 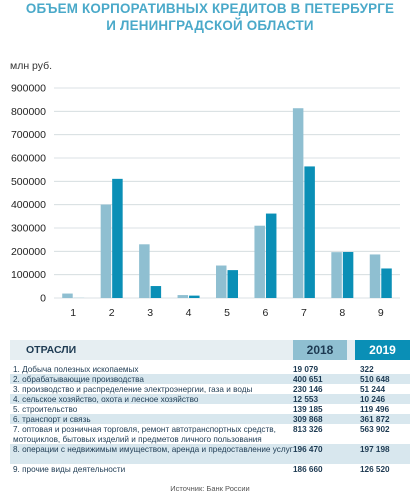 What do you see at coordinates (367, 369) in the screenshot?
I see `value-2019: 322` at bounding box center [367, 369].